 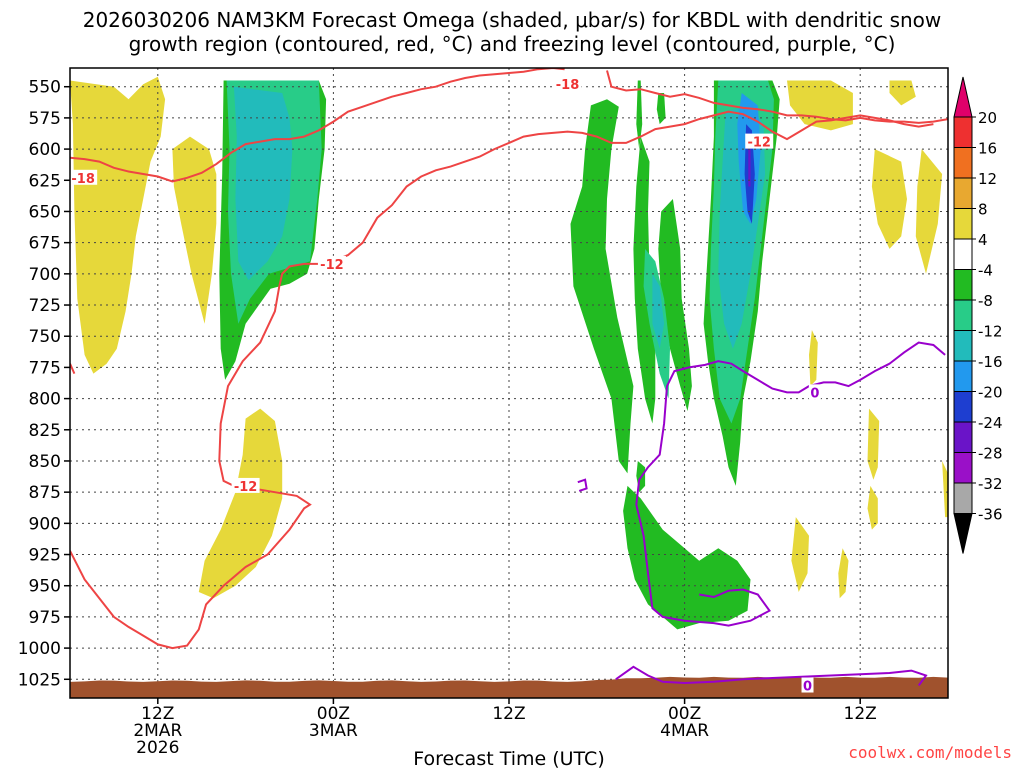 What do you see at coordinates (990, 393) in the screenshot?
I see `colorbar-label: -20` at bounding box center [990, 393].